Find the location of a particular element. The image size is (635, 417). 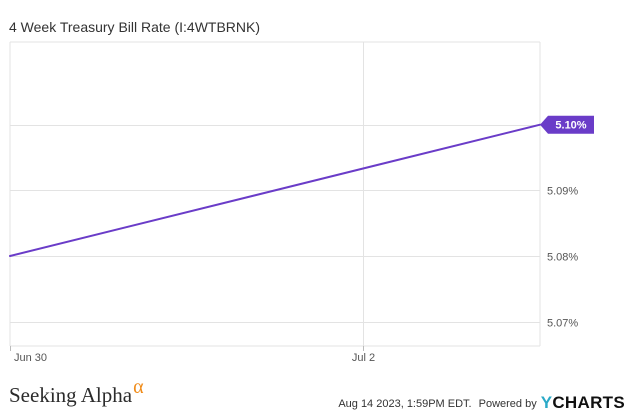

x-axis-ticks: Jun 30 Jul 2 is located at coordinates (192, 355).